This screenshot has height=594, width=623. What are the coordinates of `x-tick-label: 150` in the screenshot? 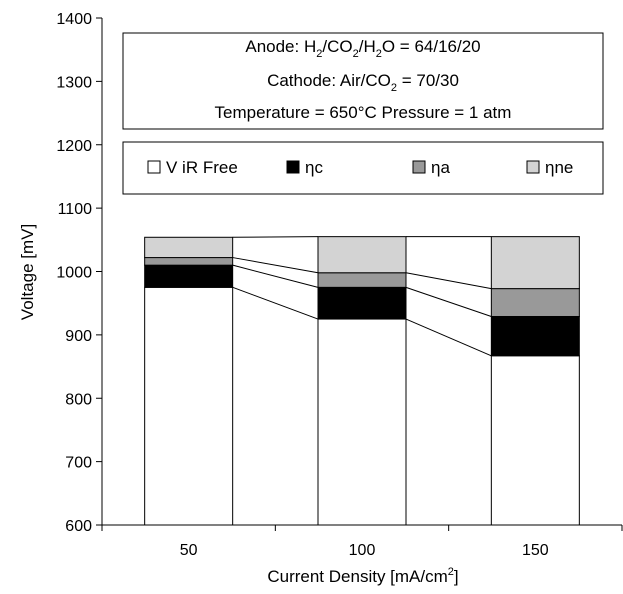 It's located at (535, 550).